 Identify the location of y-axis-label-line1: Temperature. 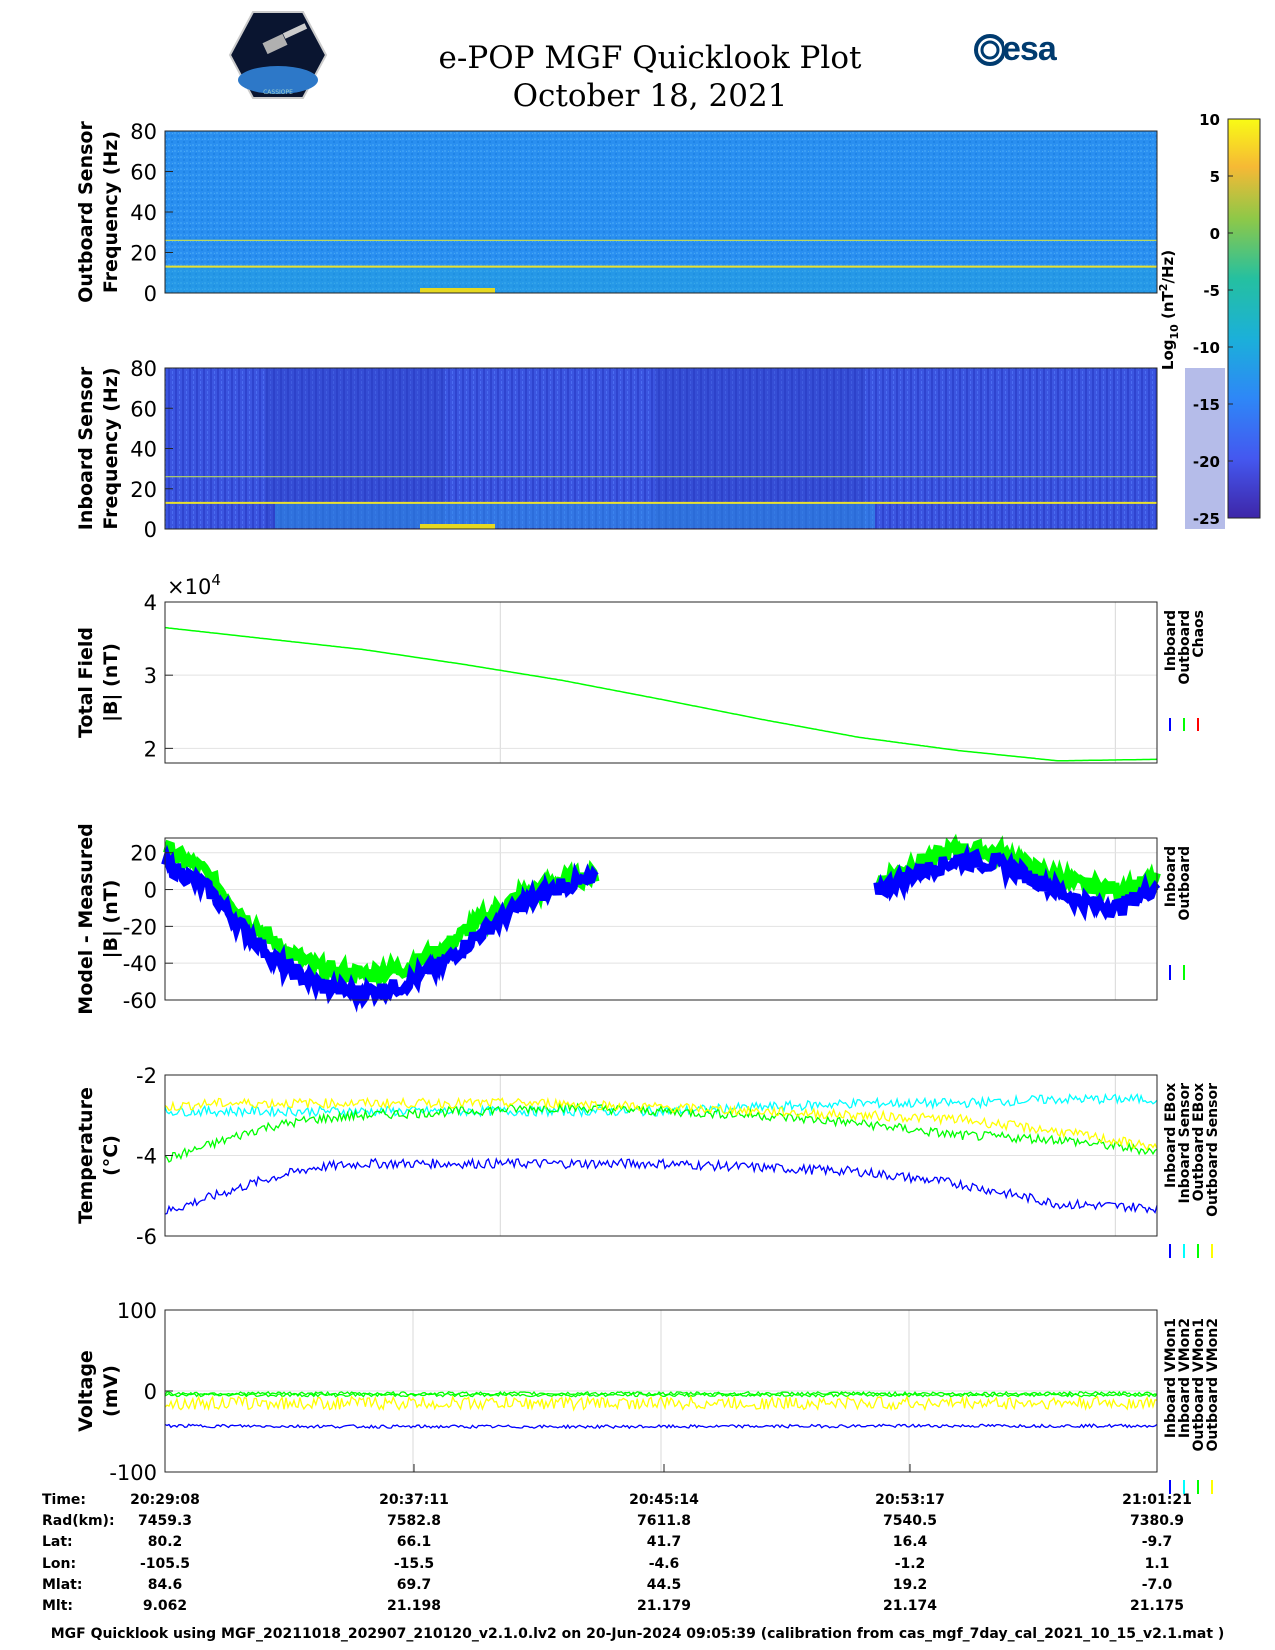
(86, 1155).